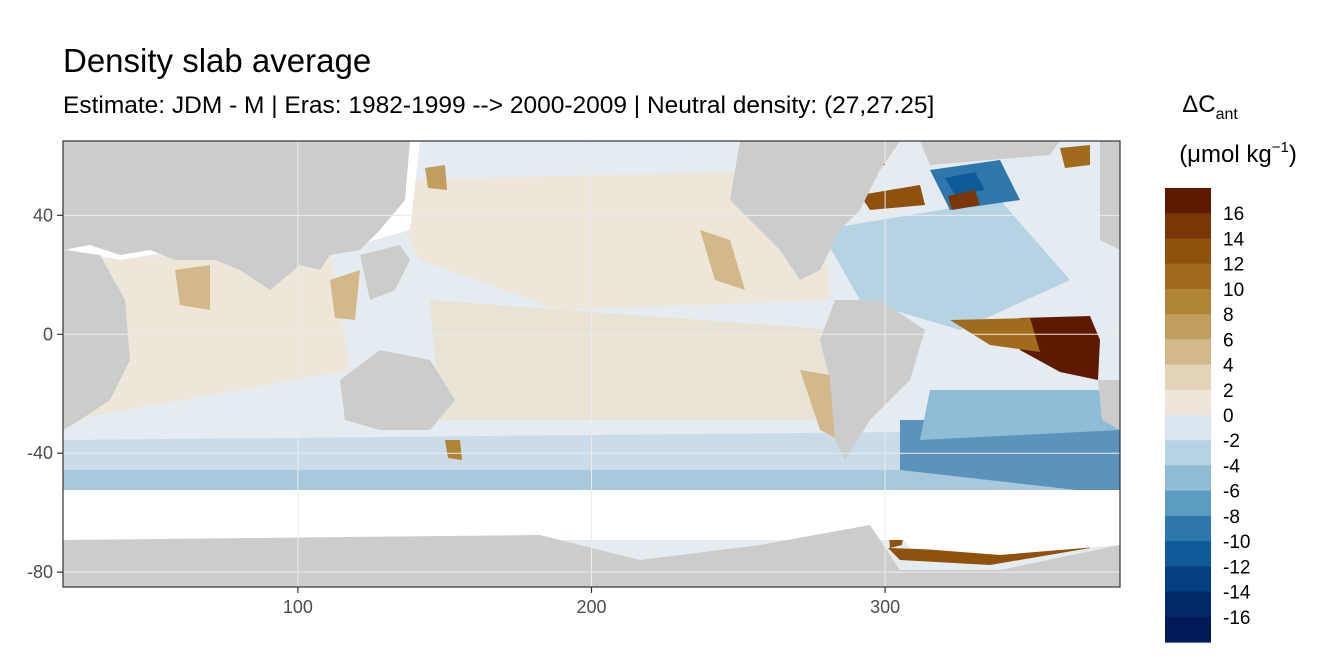 This screenshot has width=1344, height=672. Describe the element at coordinates (1198, 104) in the screenshot. I see `legend-title-main: ΔC` at that location.